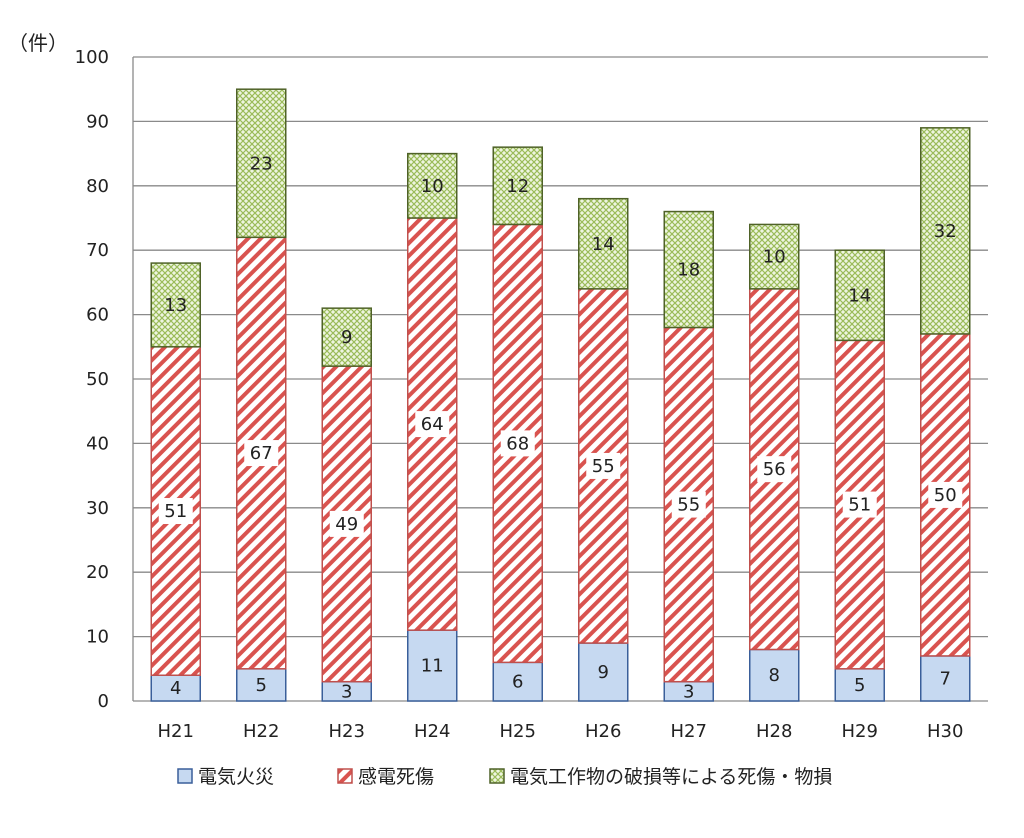 The height and width of the screenshot is (838, 1024). What do you see at coordinates (945, 731) in the screenshot?
I see `x-tick-label: H30` at bounding box center [945, 731].